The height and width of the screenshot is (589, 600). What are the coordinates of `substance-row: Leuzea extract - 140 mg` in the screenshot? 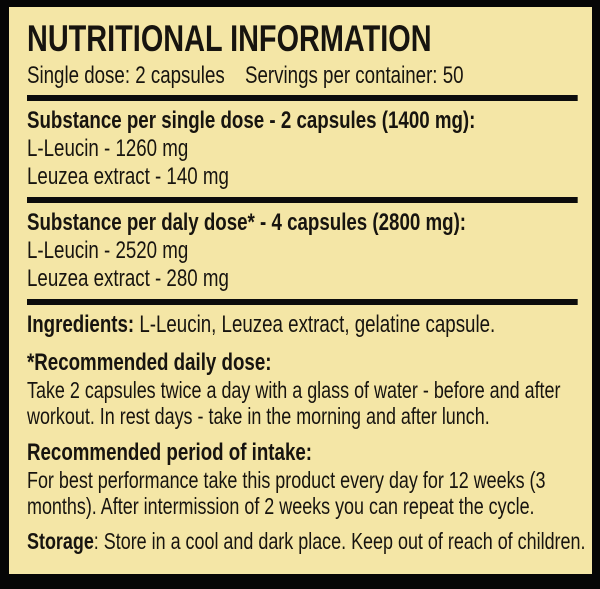 It's located at (128, 176).